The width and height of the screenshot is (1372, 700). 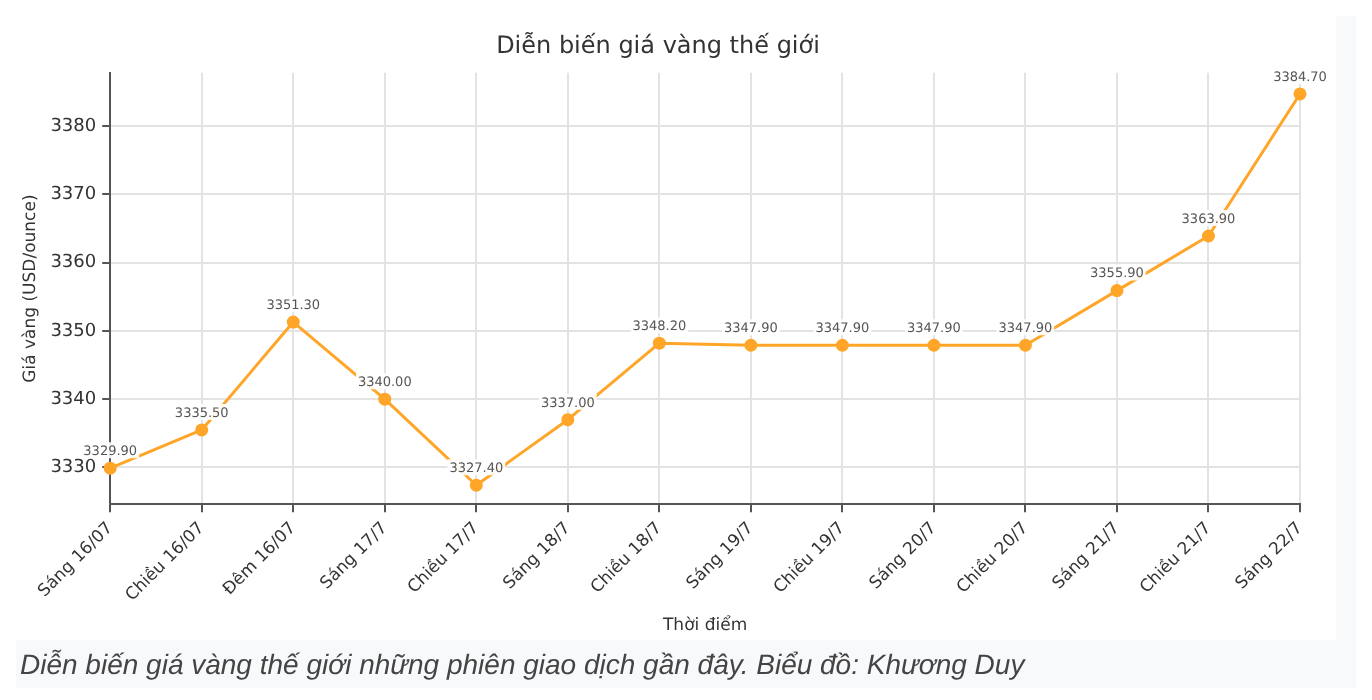 I want to click on y-axis-title: Giá vàng (USD/ounce), so click(x=30, y=288).